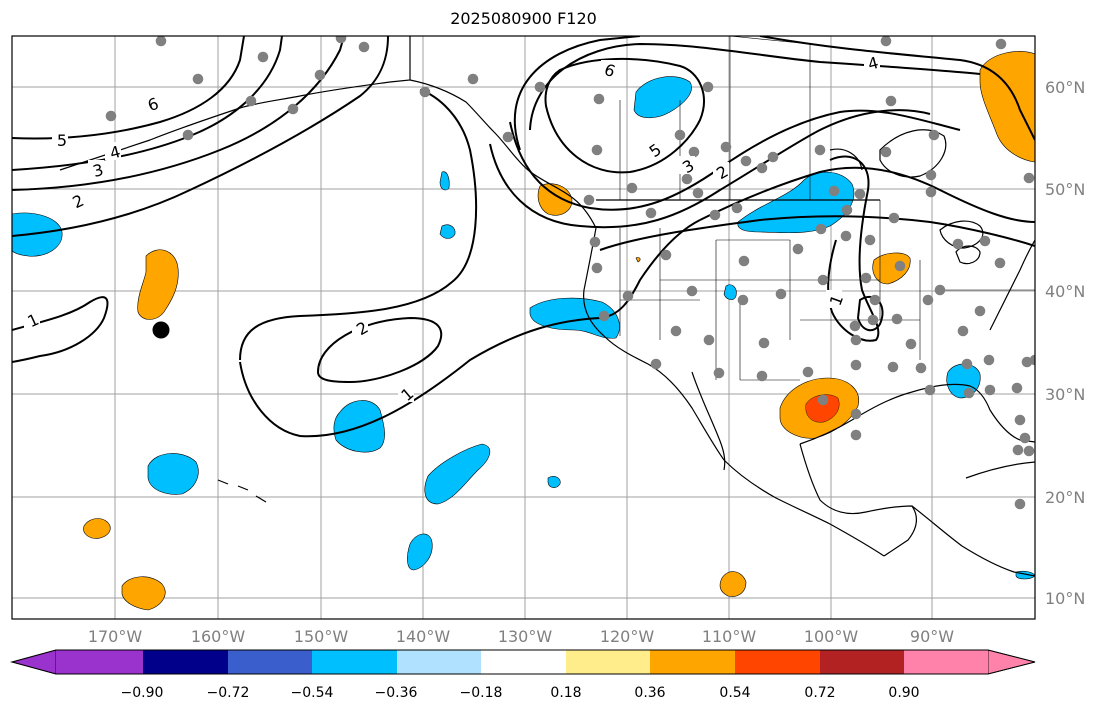 The height and width of the screenshot is (712, 1105). I want to click on colorbar, so click(523, 662).